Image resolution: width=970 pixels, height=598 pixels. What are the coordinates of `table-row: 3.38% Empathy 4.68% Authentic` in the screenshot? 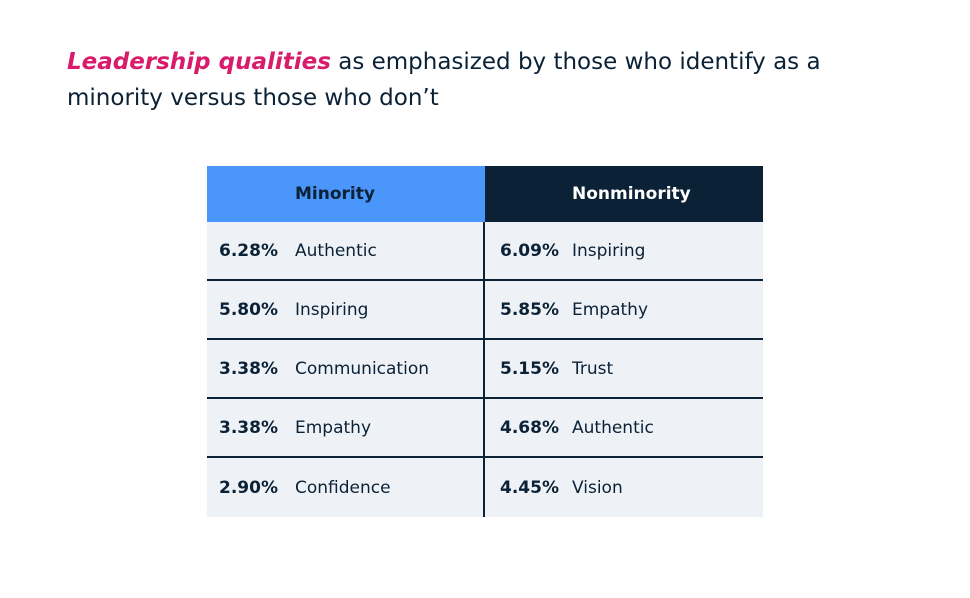 It's located at (485, 428).